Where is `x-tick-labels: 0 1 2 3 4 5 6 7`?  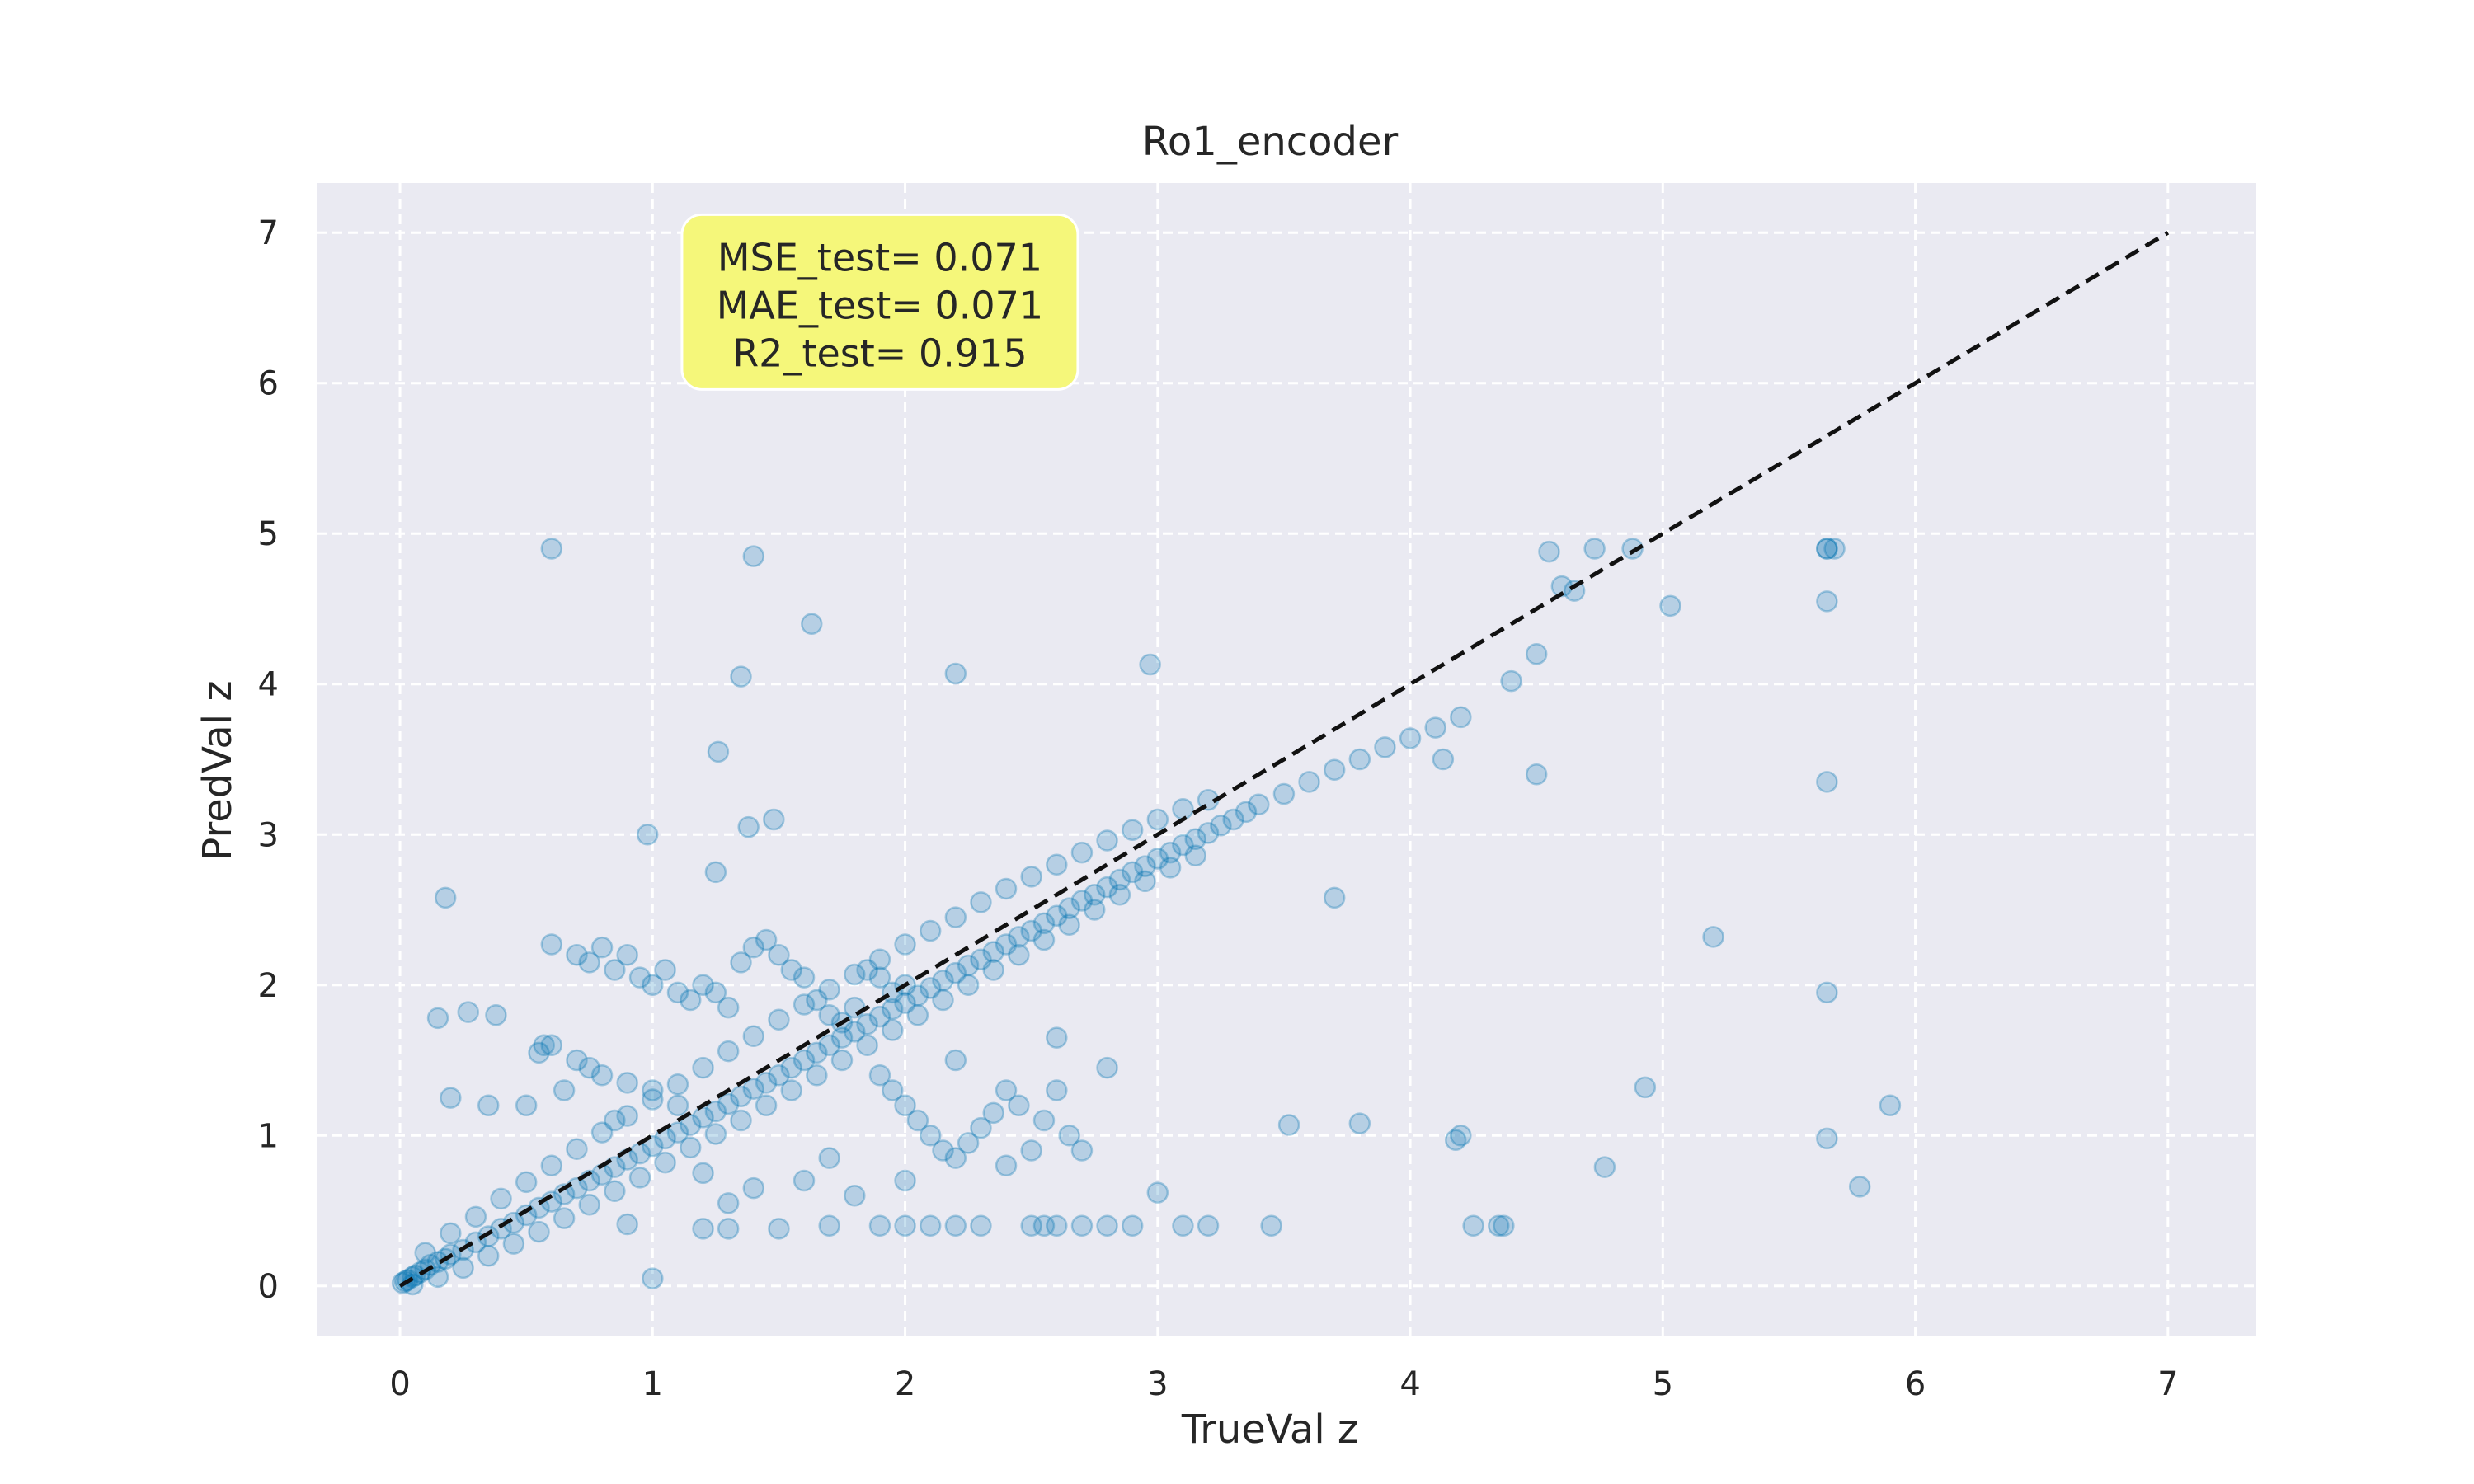
x-tick-labels: 0 1 2 3 4 5 6 7 is located at coordinates (1283, 1384).